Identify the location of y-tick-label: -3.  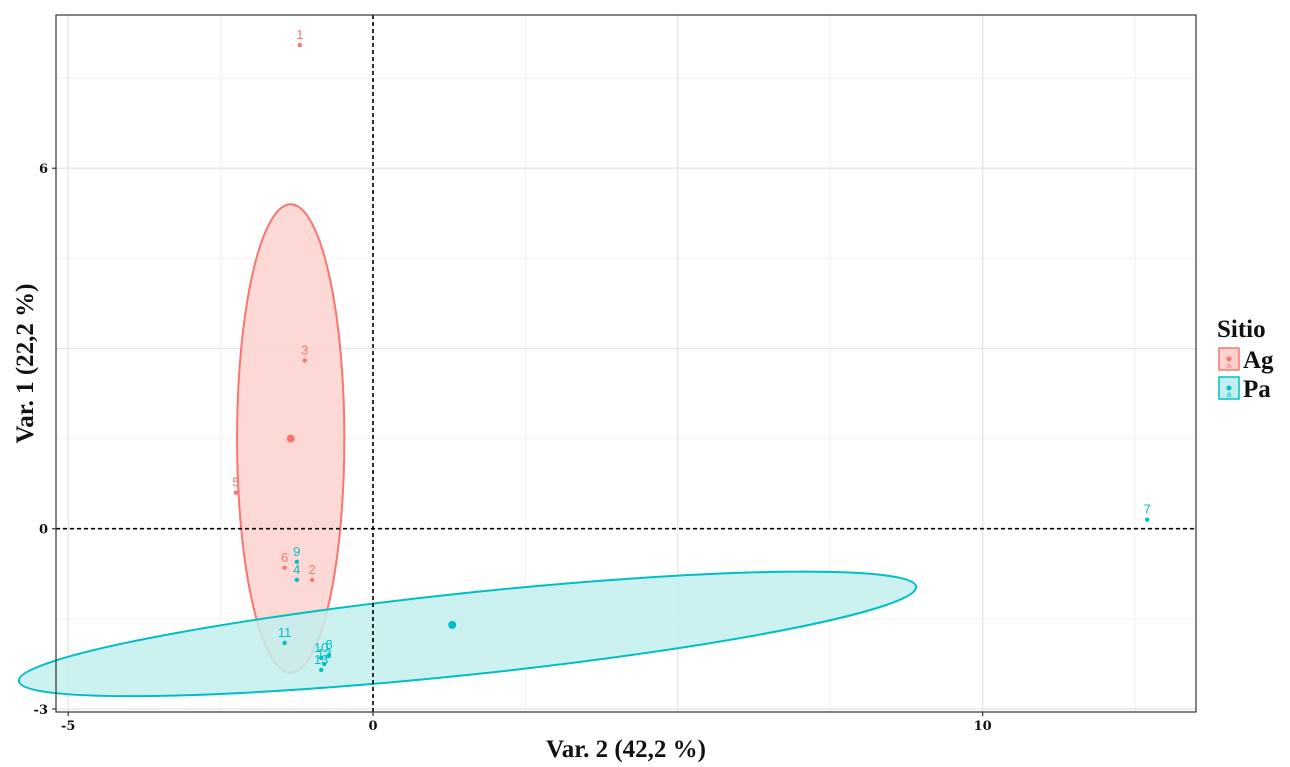
(41, 710).